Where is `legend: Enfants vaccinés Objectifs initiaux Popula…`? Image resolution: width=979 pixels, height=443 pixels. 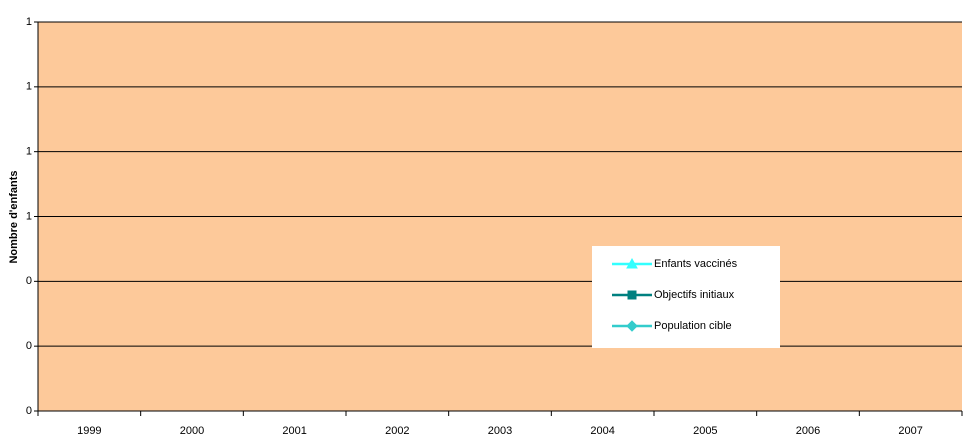 legend: Enfants vaccinés Objectifs initiaux Popula… is located at coordinates (686, 297).